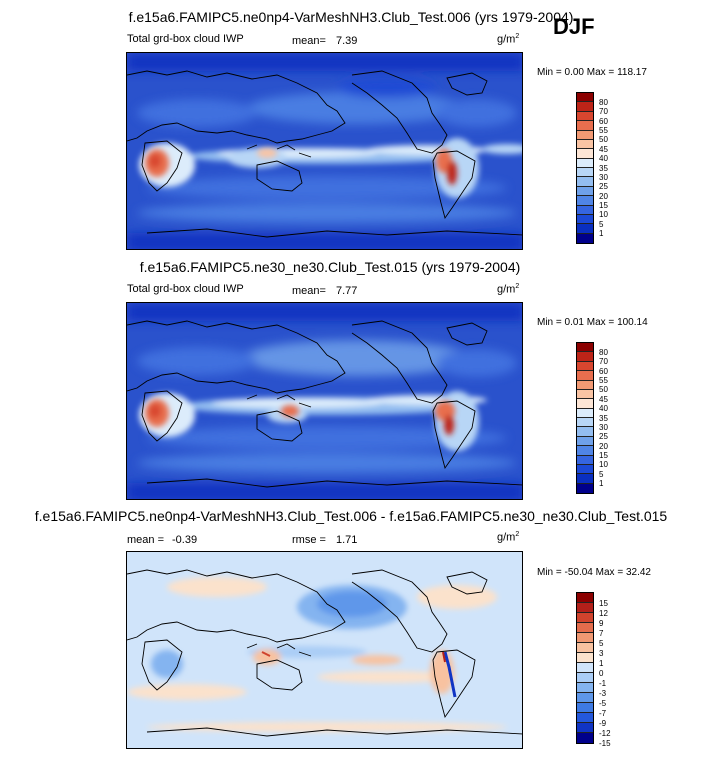  Describe the element at coordinates (603, 168) in the screenshot. I see `colorbar-tick-label: 35` at that location.